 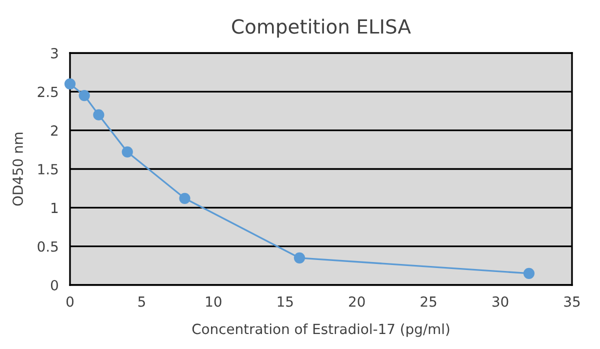 I want to click on y-tick-label: 0.5, so click(x=48, y=246).